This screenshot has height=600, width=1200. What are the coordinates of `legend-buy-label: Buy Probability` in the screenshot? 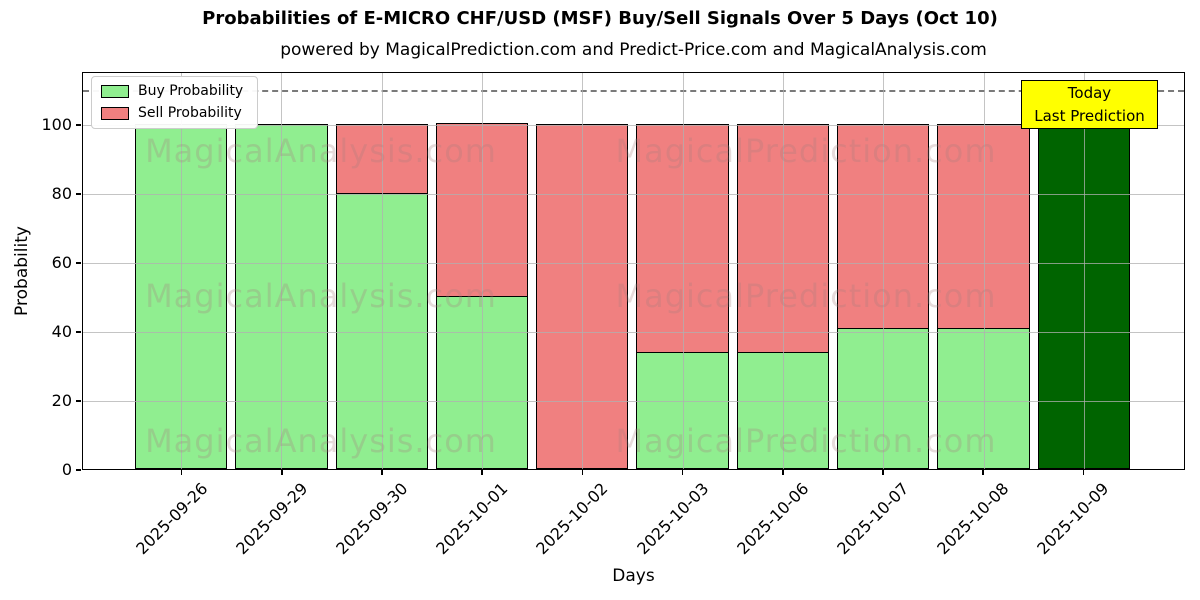 It's located at (191, 91).